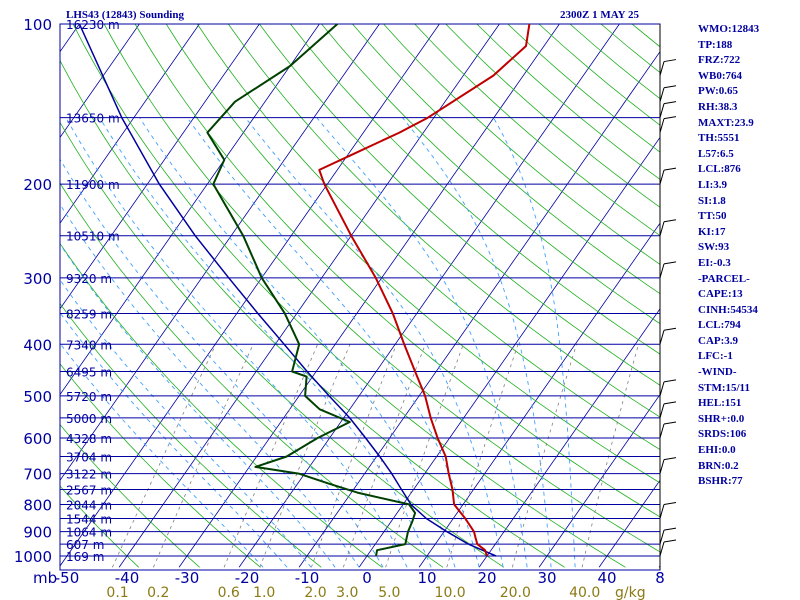 This screenshot has width=800, height=600. Describe the element at coordinates (367, 578) in the screenshot. I see `temperature-tick-label: 0` at that location.